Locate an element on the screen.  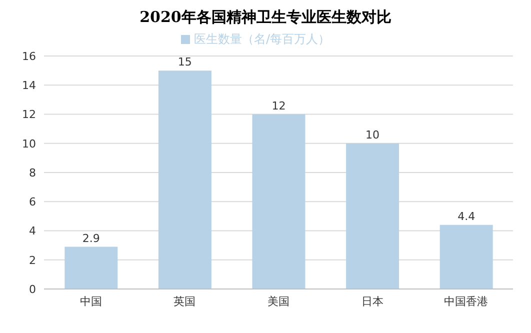
x-tick-label: 日本 is located at coordinates (372, 301).